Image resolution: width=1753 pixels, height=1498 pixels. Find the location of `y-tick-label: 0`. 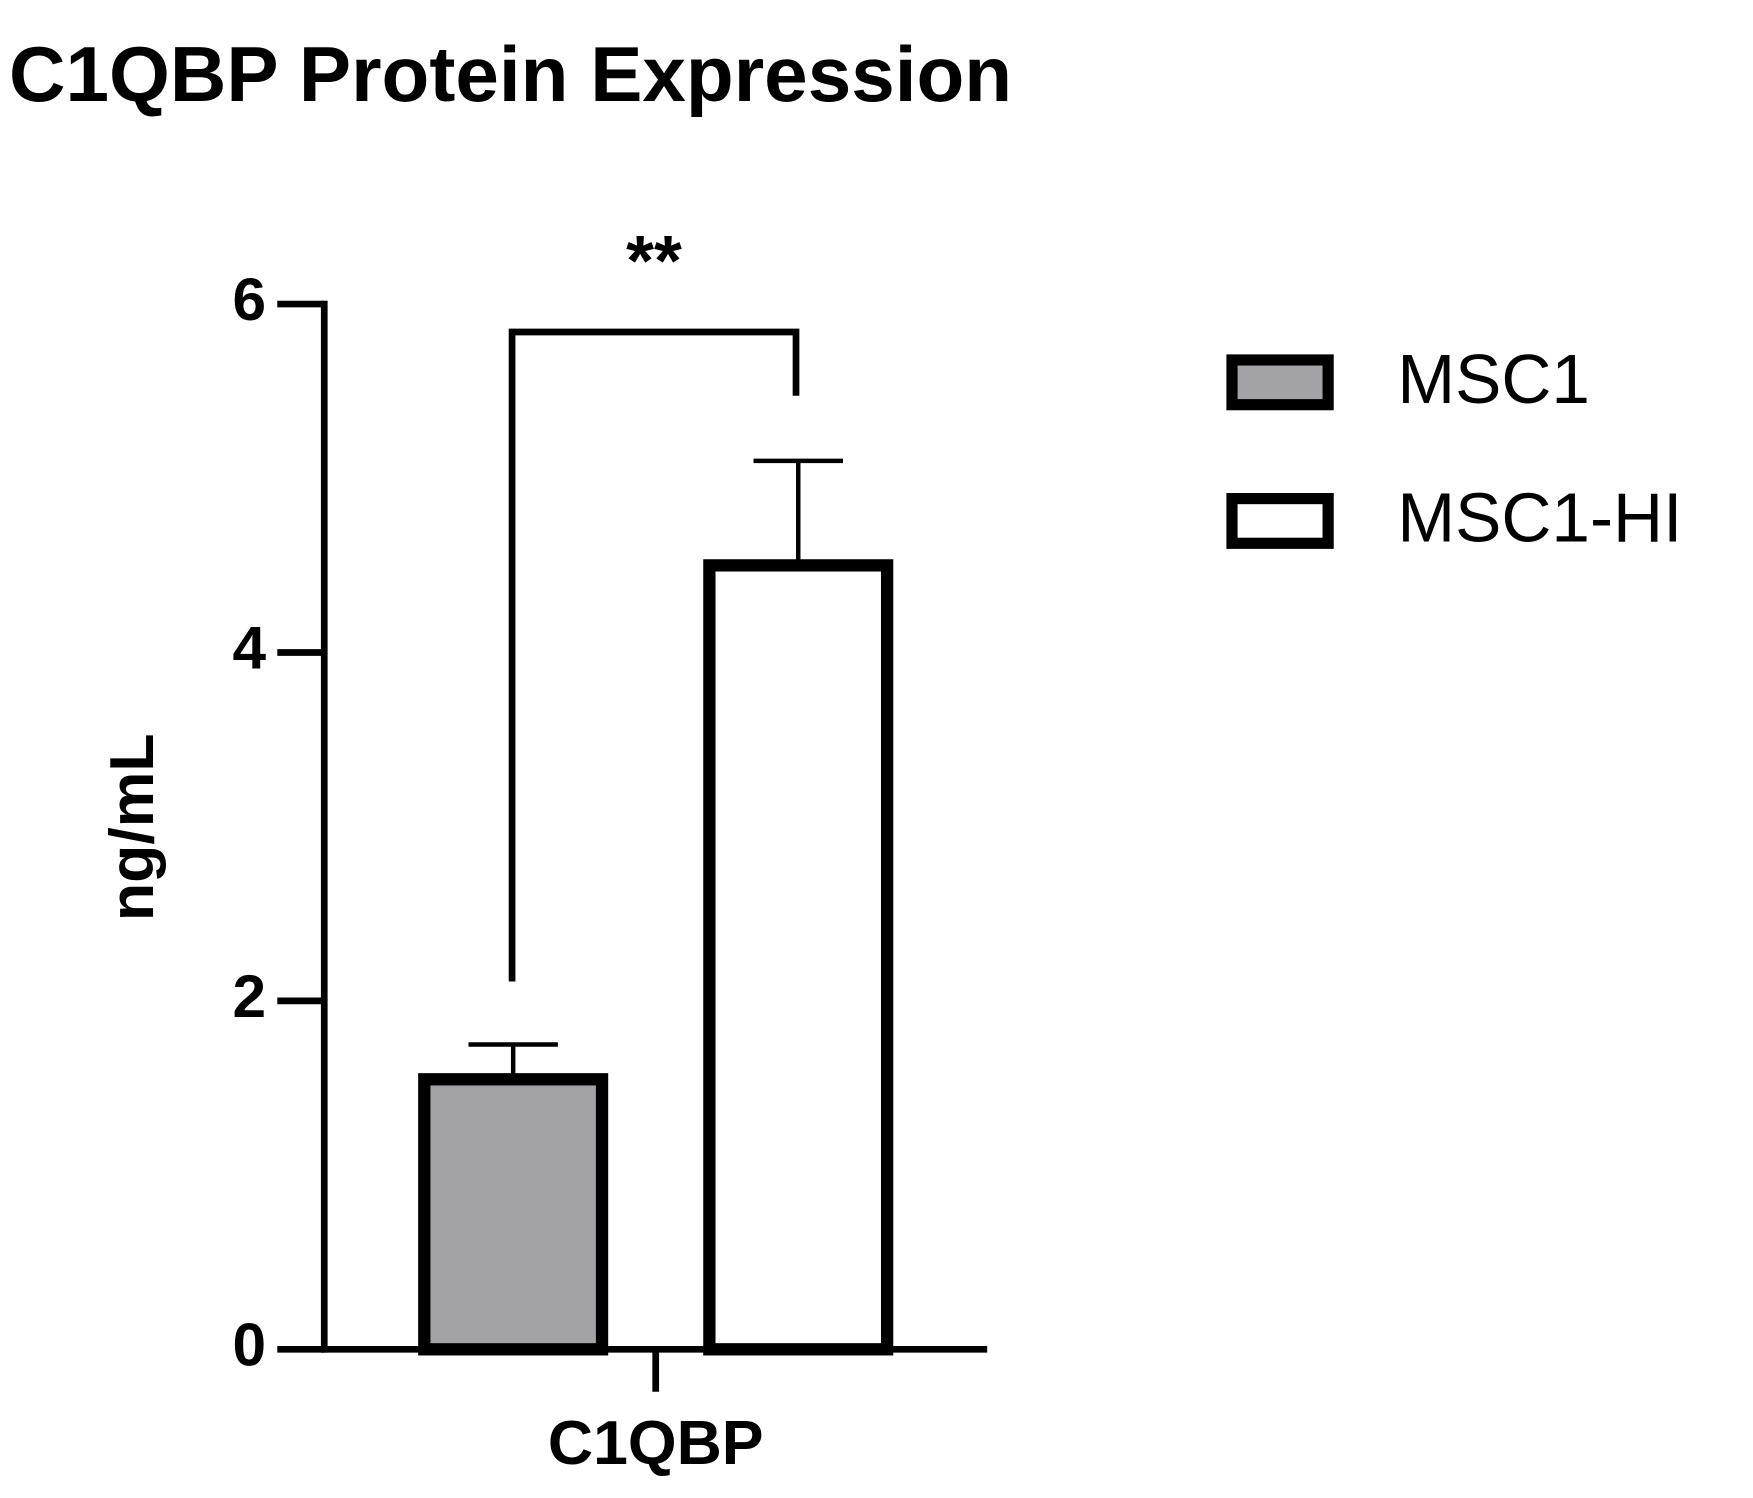

y-tick-label: 0 is located at coordinates (250, 1344).